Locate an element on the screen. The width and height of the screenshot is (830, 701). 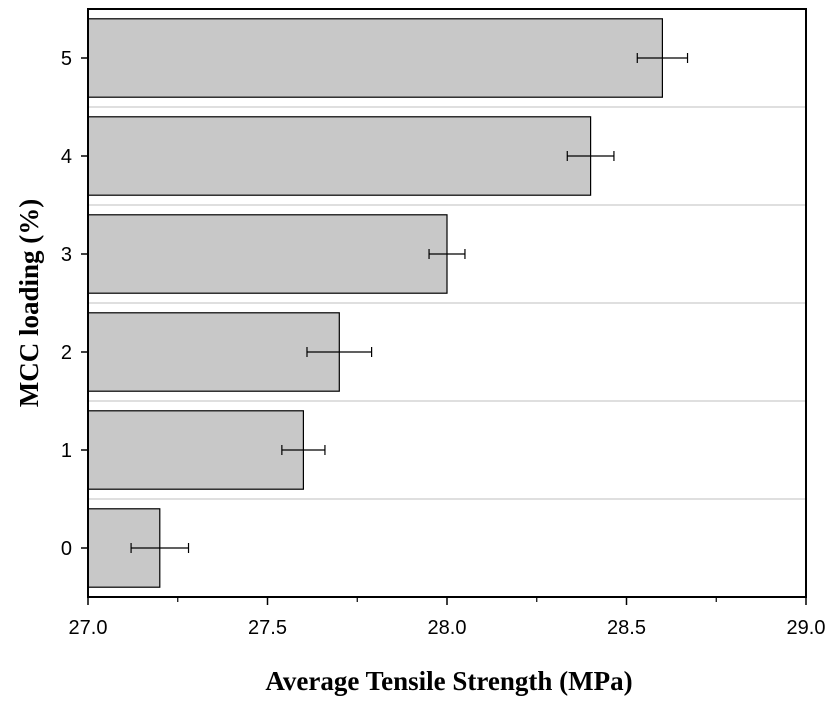
y-tick-label: 2 is located at coordinates (66, 353).